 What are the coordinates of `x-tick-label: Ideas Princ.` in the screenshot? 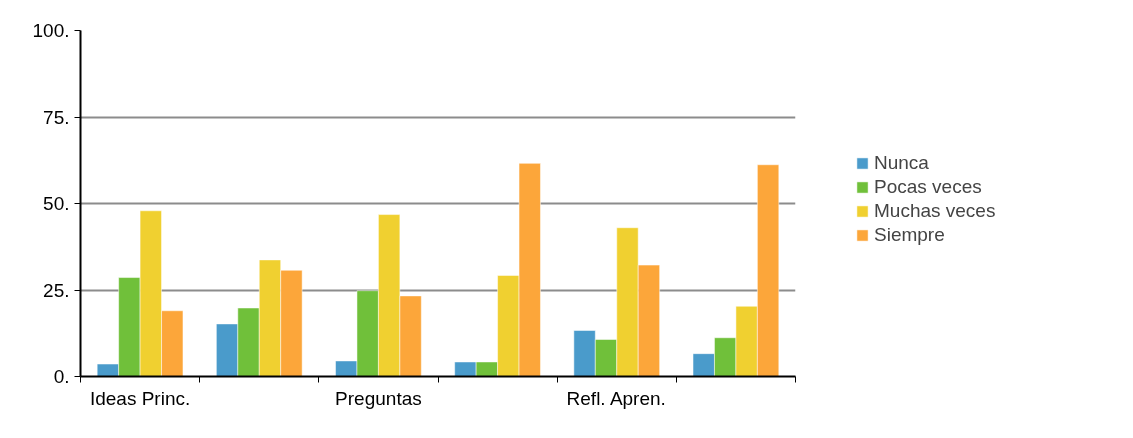 It's located at (140, 398).